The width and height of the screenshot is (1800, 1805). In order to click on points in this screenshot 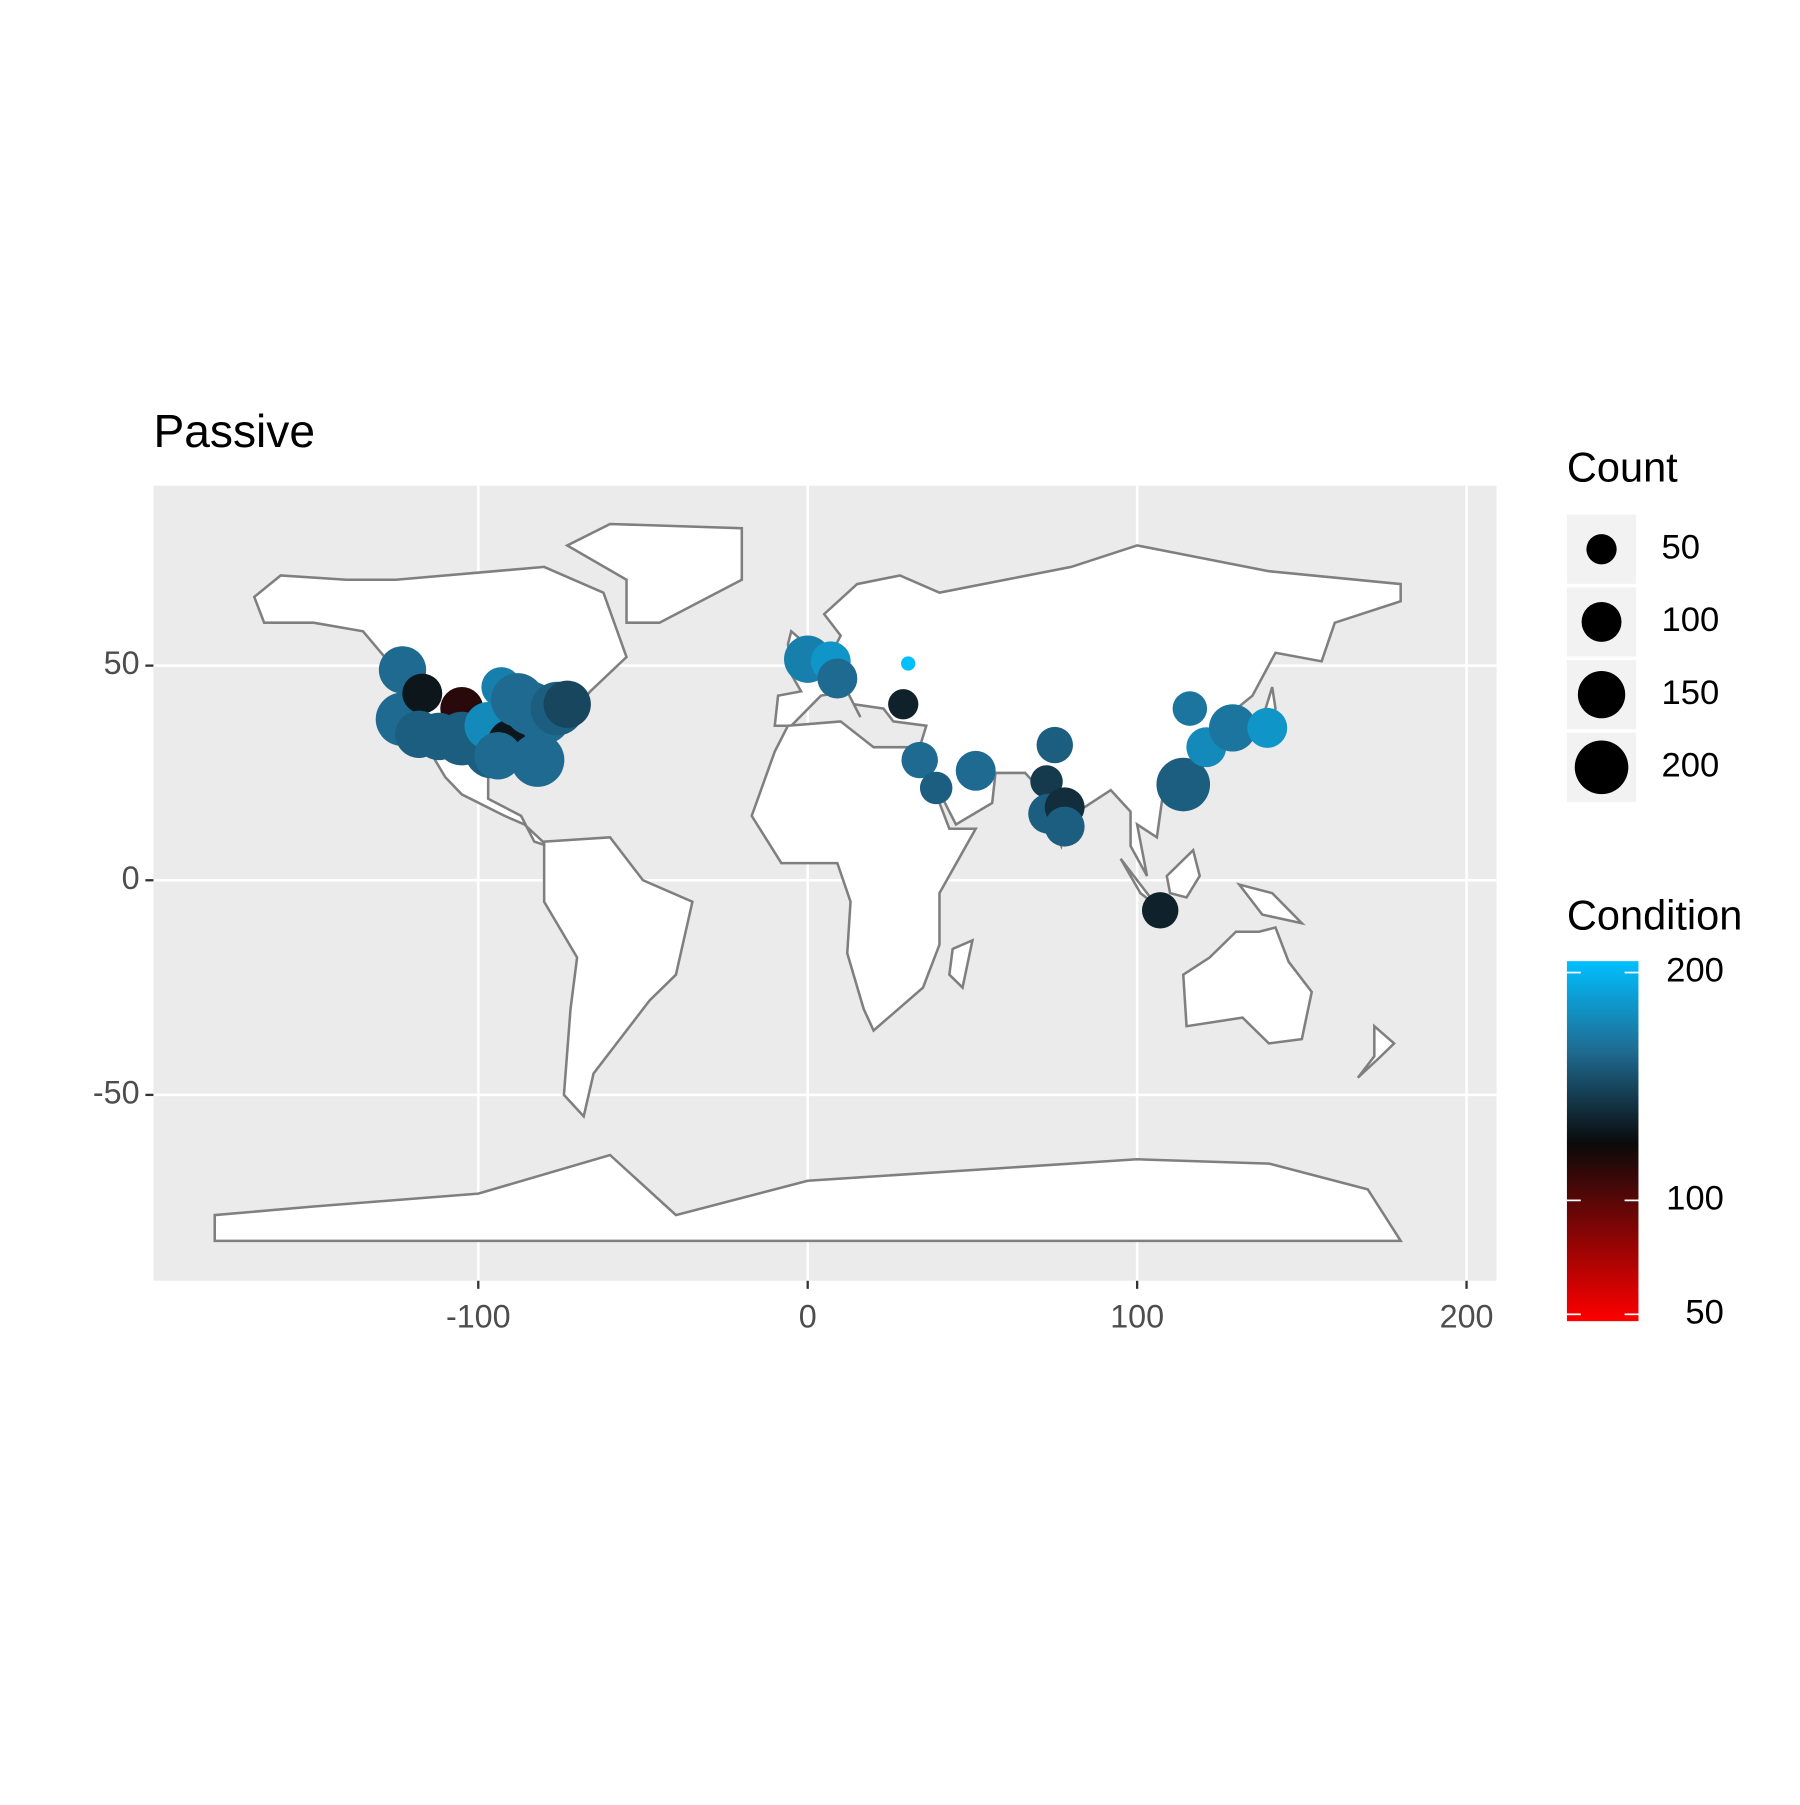, I will do `click(831, 782)`.